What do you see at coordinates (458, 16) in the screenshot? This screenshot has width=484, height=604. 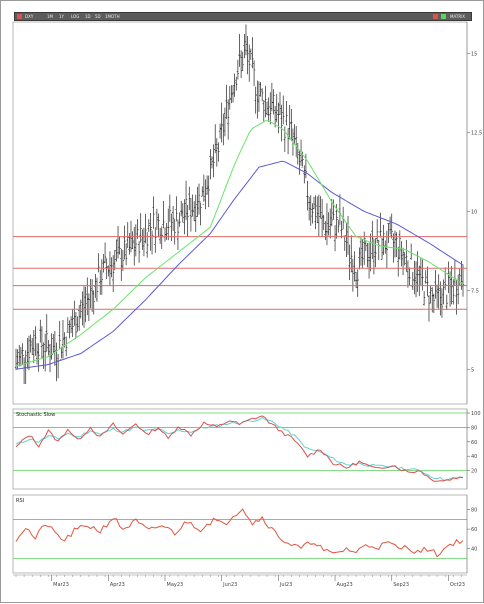 I see `toolbar-right-label: MATRIX` at bounding box center [458, 16].